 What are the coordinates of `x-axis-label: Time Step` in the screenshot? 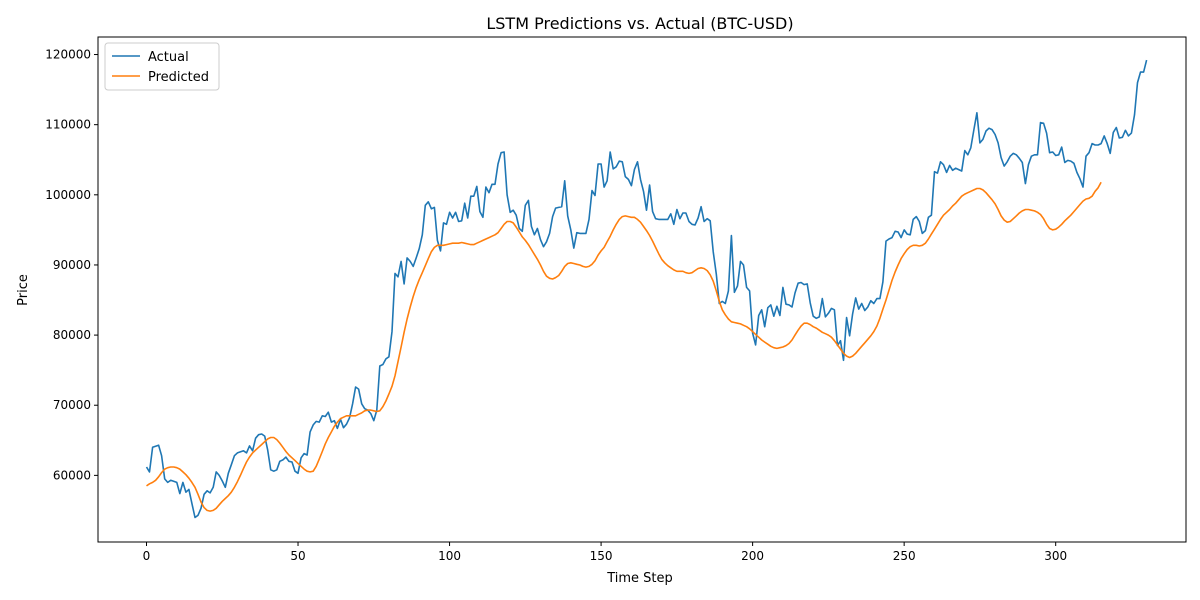 It's located at (639, 578).